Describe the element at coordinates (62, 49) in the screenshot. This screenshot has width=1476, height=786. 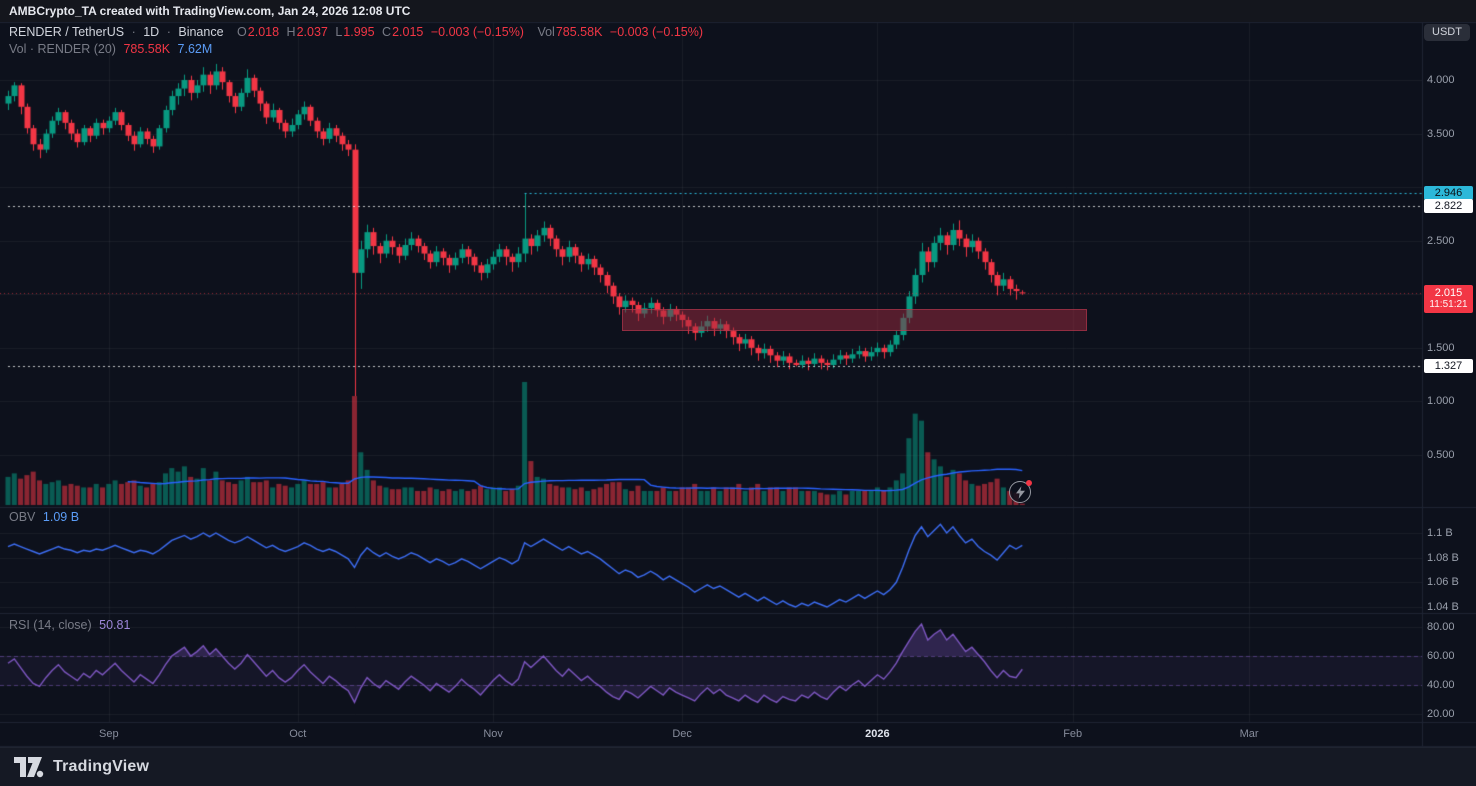
I see `volume-indicator-title: Vol · RENDER (20)` at that location.